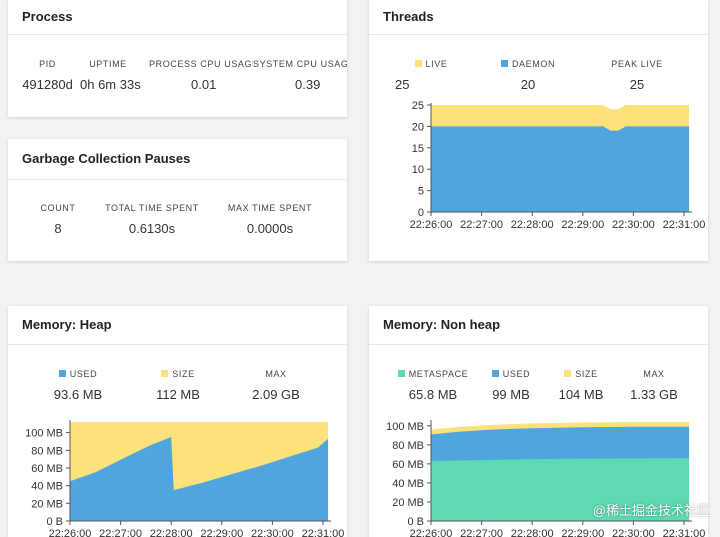 This screenshot has width=720, height=537. Describe the element at coordinates (418, 63) in the screenshot. I see `legend-swatch-live` at that location.